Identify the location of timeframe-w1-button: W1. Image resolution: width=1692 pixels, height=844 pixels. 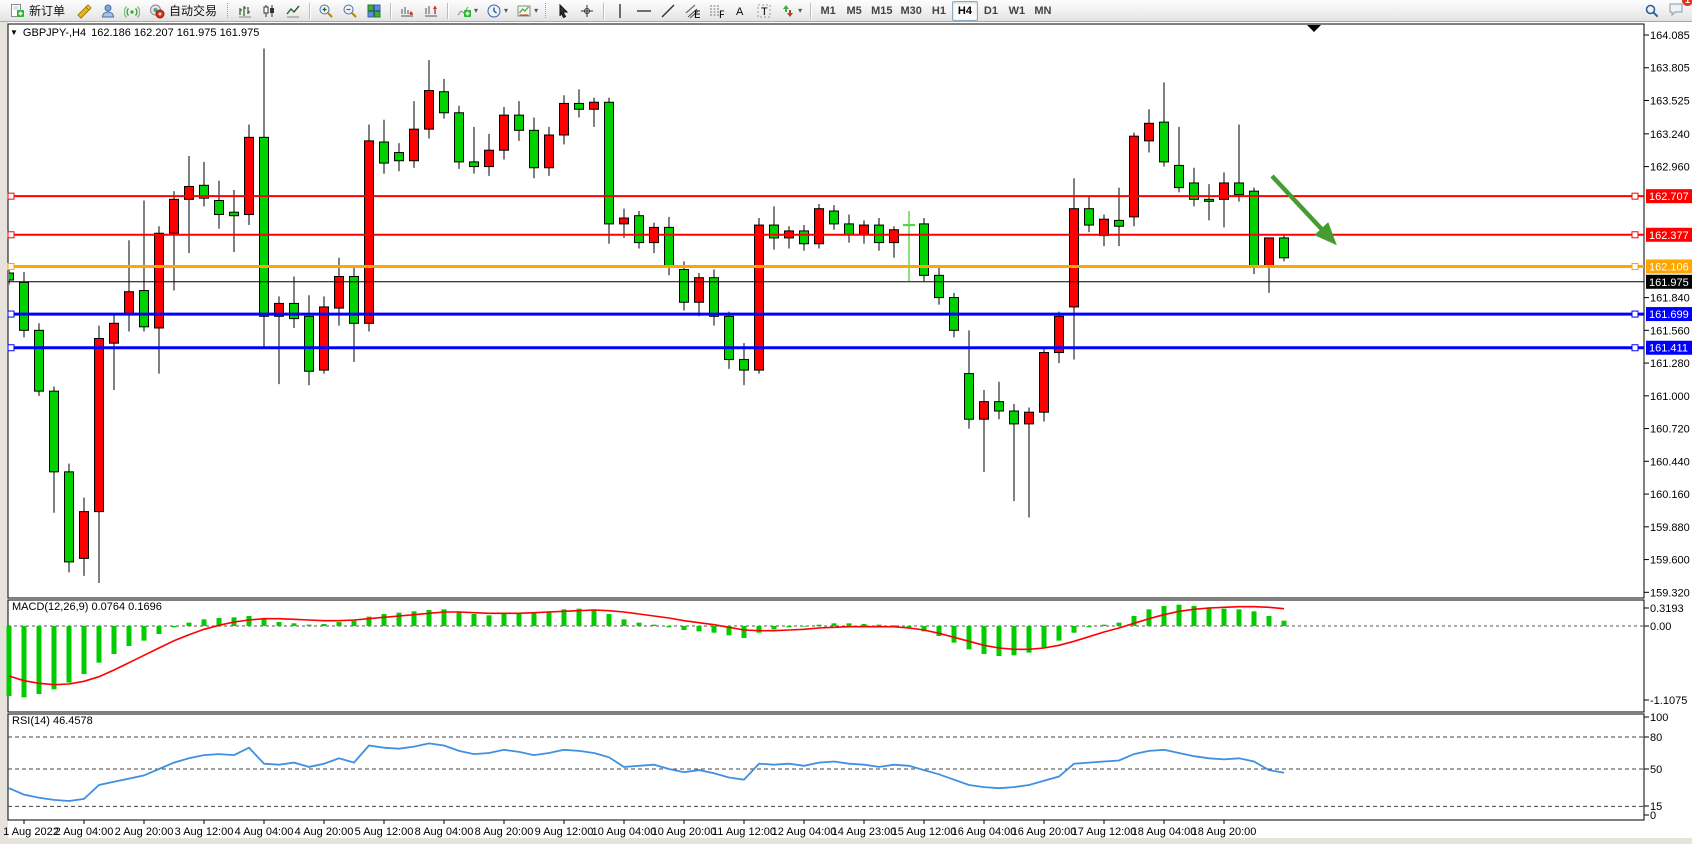
(1017, 11).